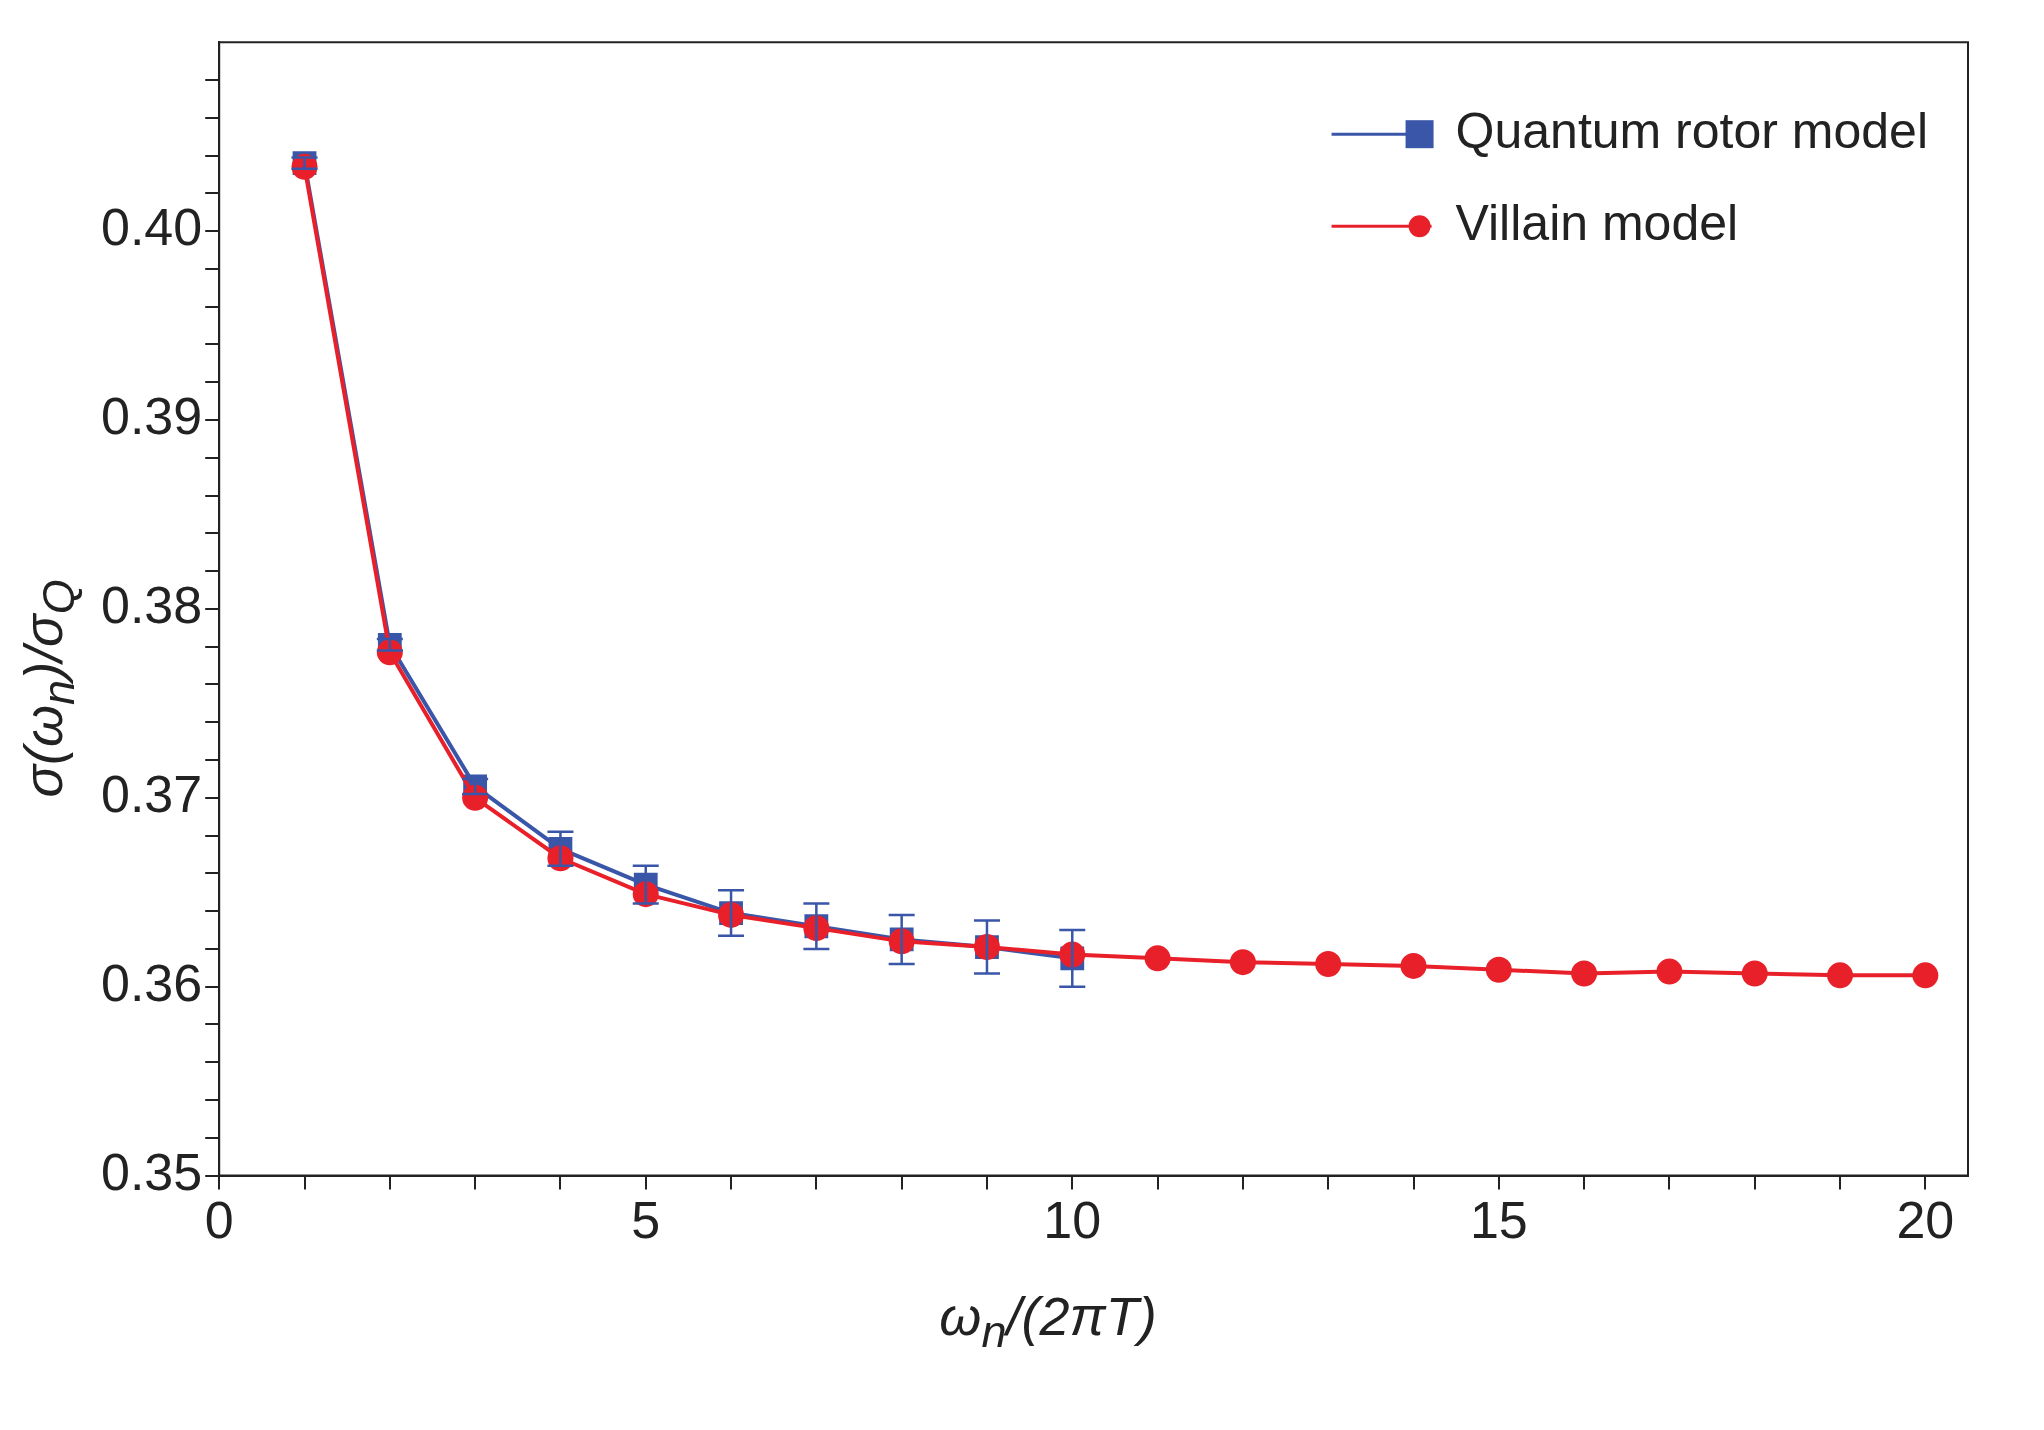 This screenshot has width=2044, height=1430. Describe the element at coordinates (1498, 1220) in the screenshot. I see `x-tick-label: 15` at that location.